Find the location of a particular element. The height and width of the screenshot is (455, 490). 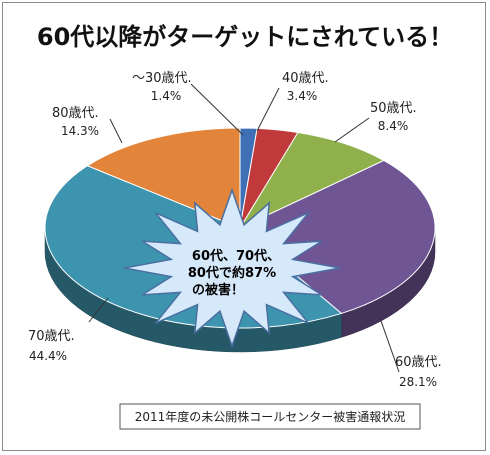

slice-value-label-0: 1.4% is located at coordinates (166, 96).